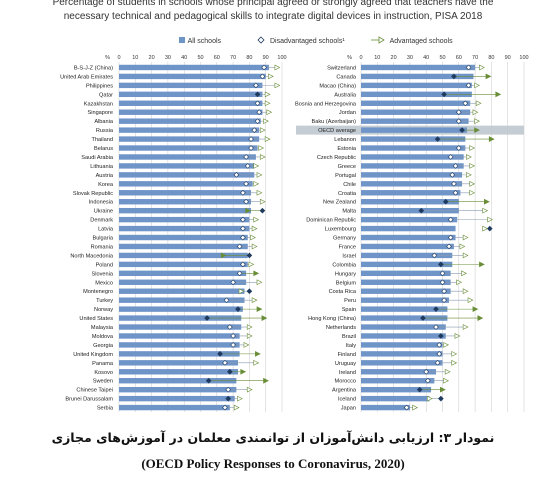 This screenshot has height=482, width=546. I want to click on advantaged-marker-brunei-darussalam, so click(240, 398).